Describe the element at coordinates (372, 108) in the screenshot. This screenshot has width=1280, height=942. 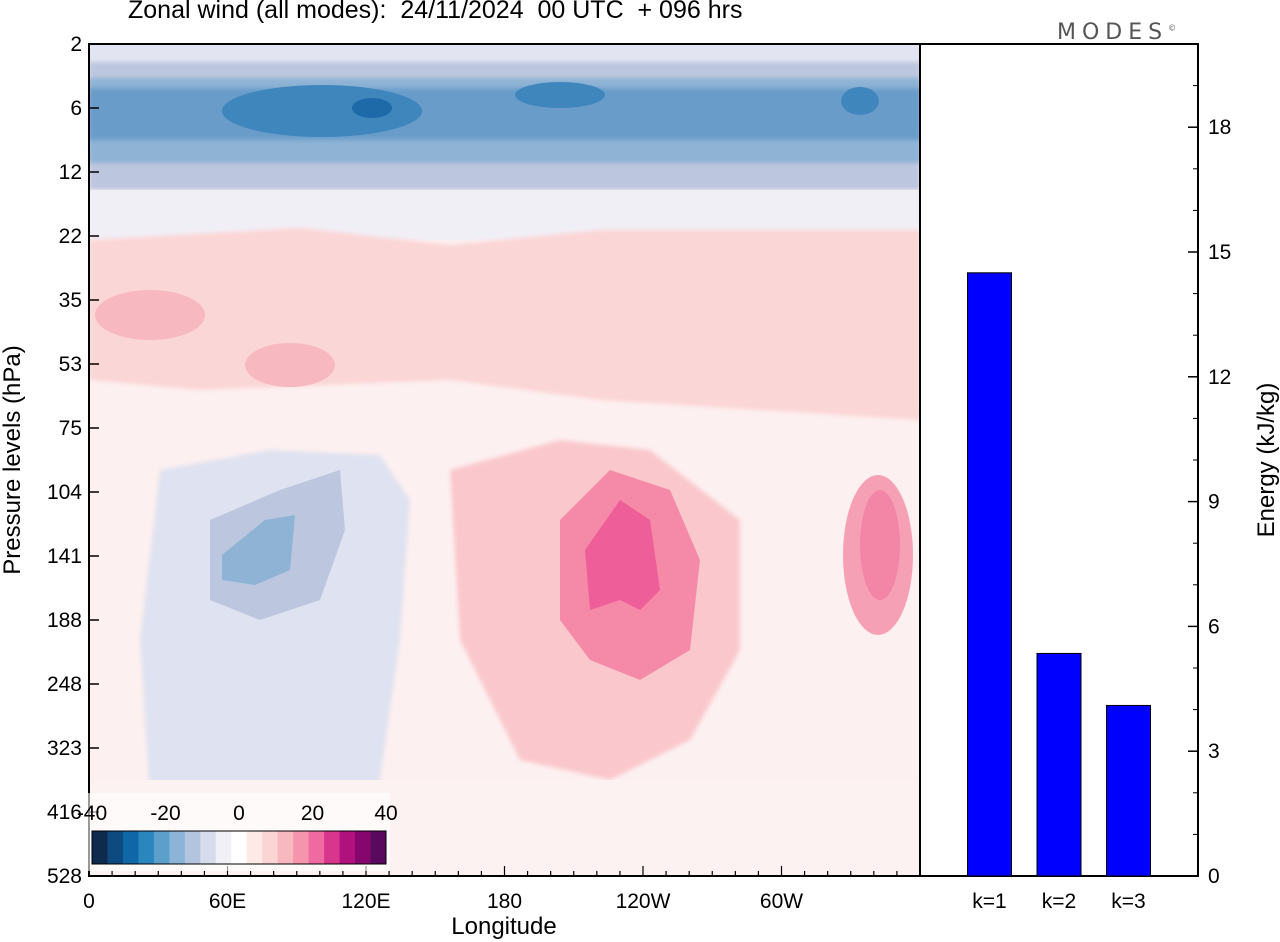
I see `jet-core-west-max` at that location.